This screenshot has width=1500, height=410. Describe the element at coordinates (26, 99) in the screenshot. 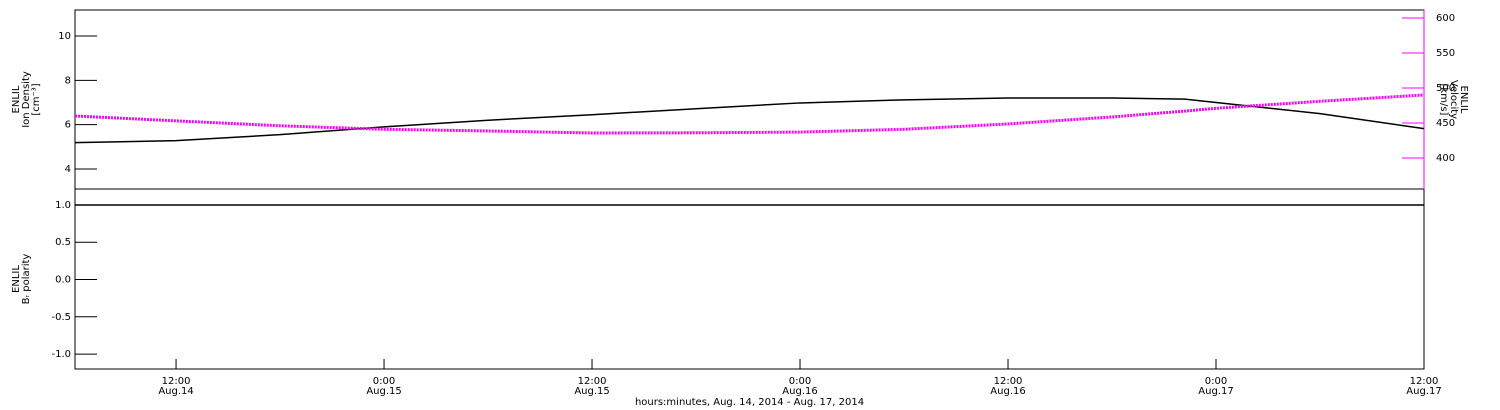

I see `y-axis-title: Ion Density` at that location.